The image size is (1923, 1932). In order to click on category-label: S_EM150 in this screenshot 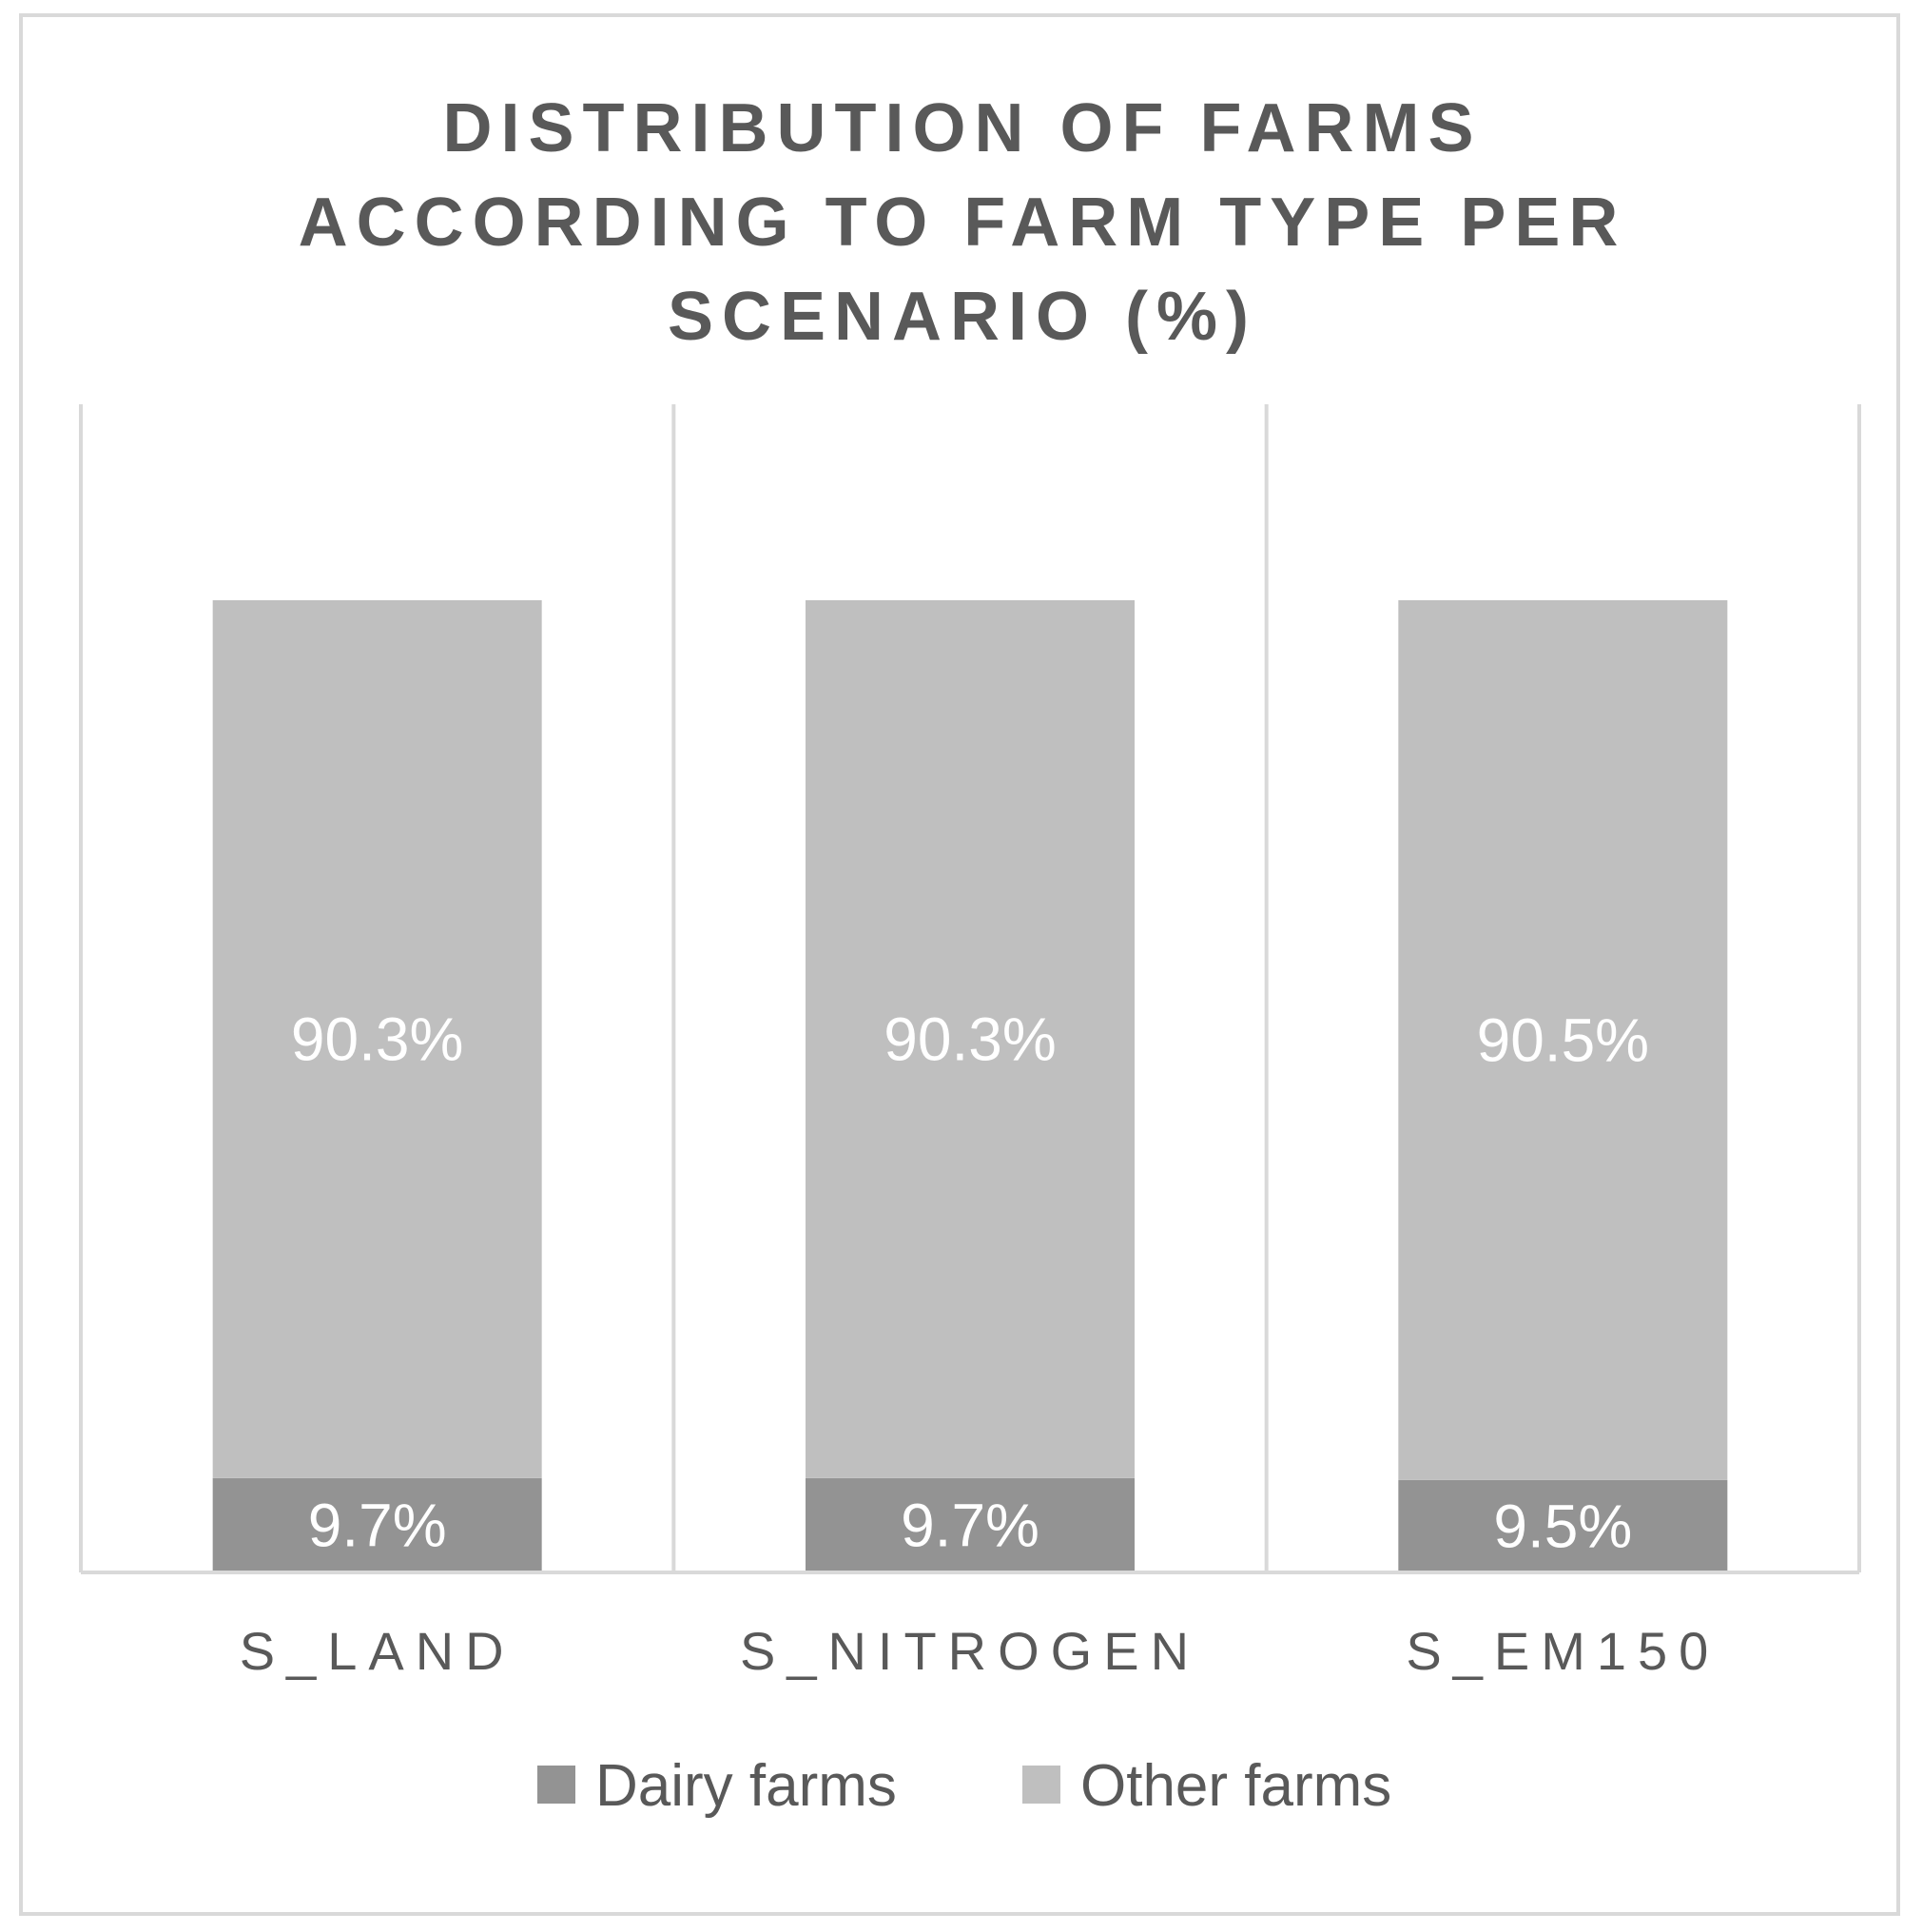, I will do `click(1562, 1651)`.